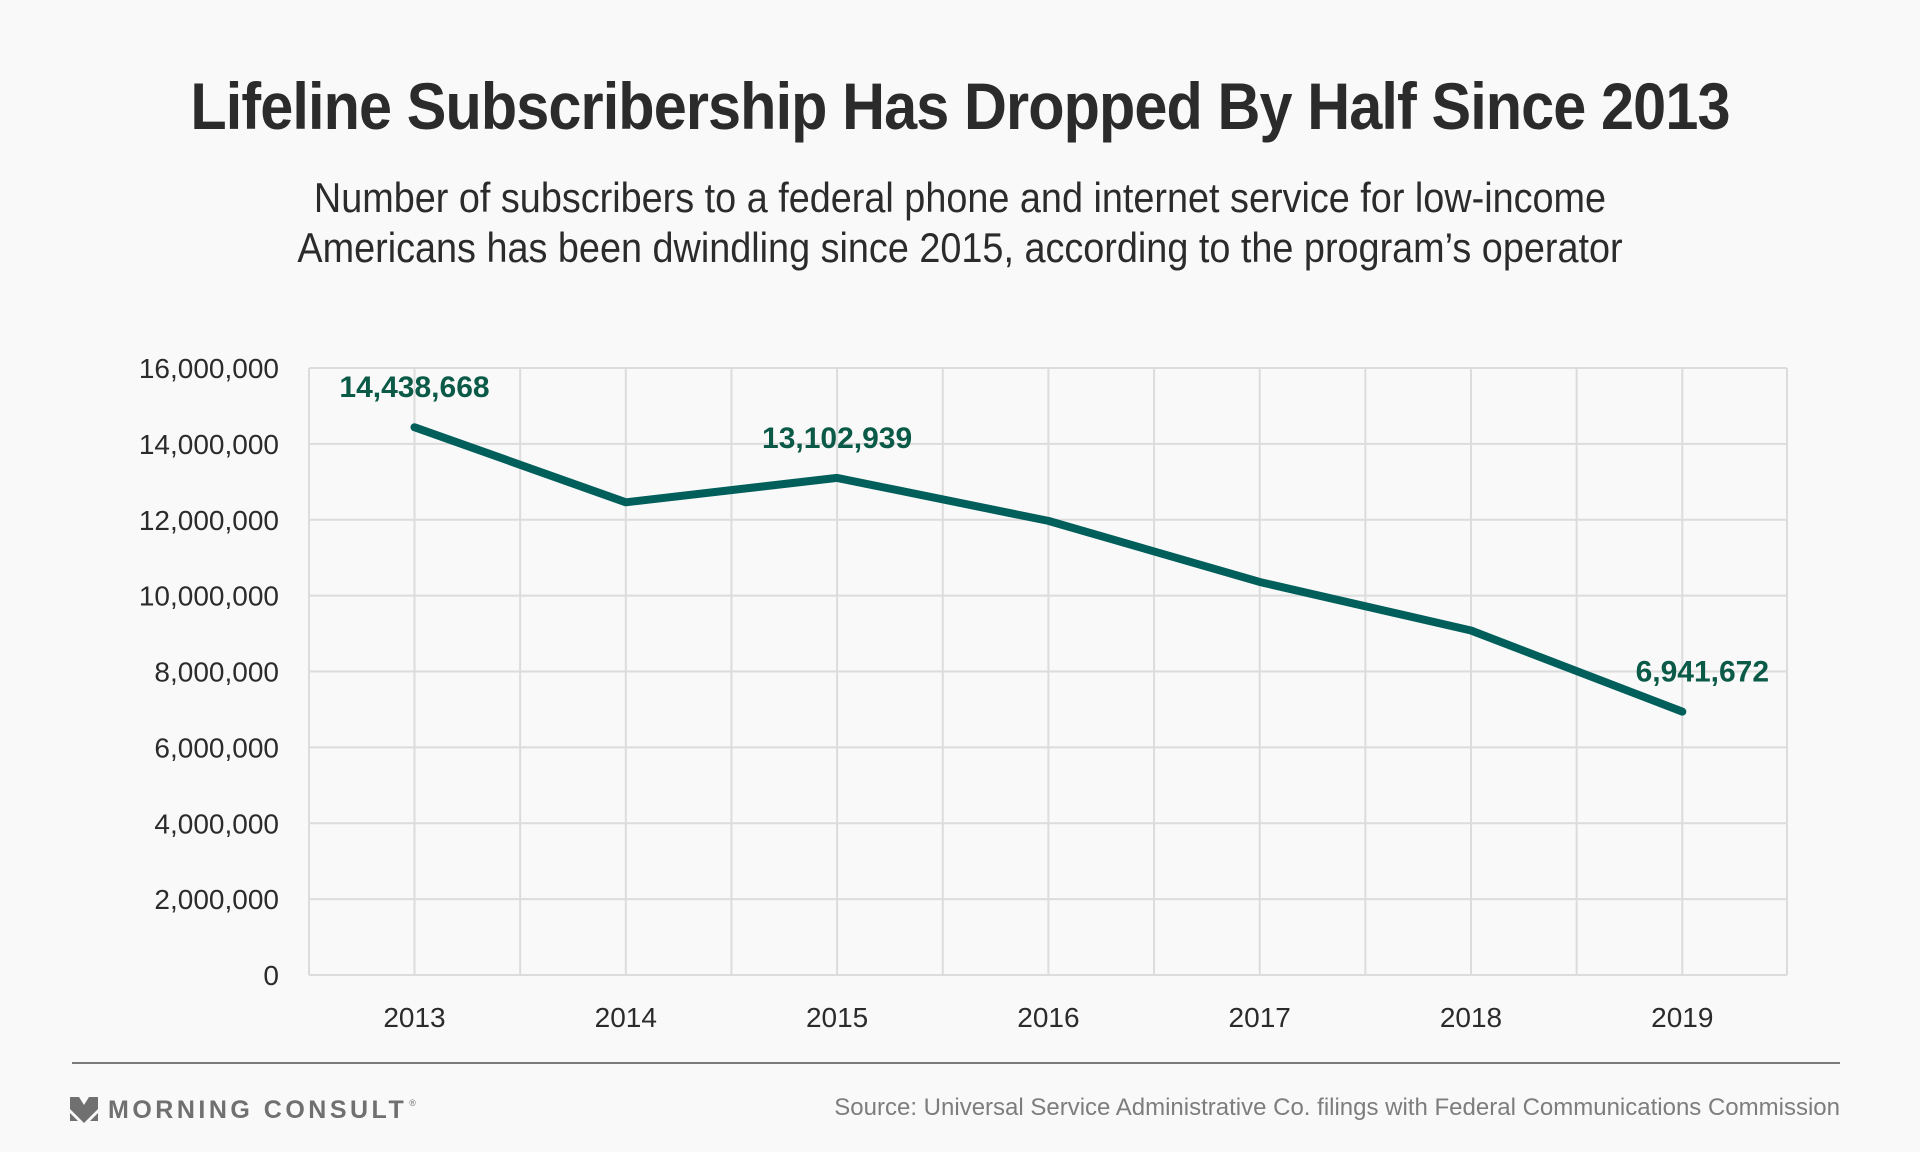 The width and height of the screenshot is (1920, 1152). What do you see at coordinates (1702, 672) in the screenshot?
I see `data-label: 6,941,672` at bounding box center [1702, 672].